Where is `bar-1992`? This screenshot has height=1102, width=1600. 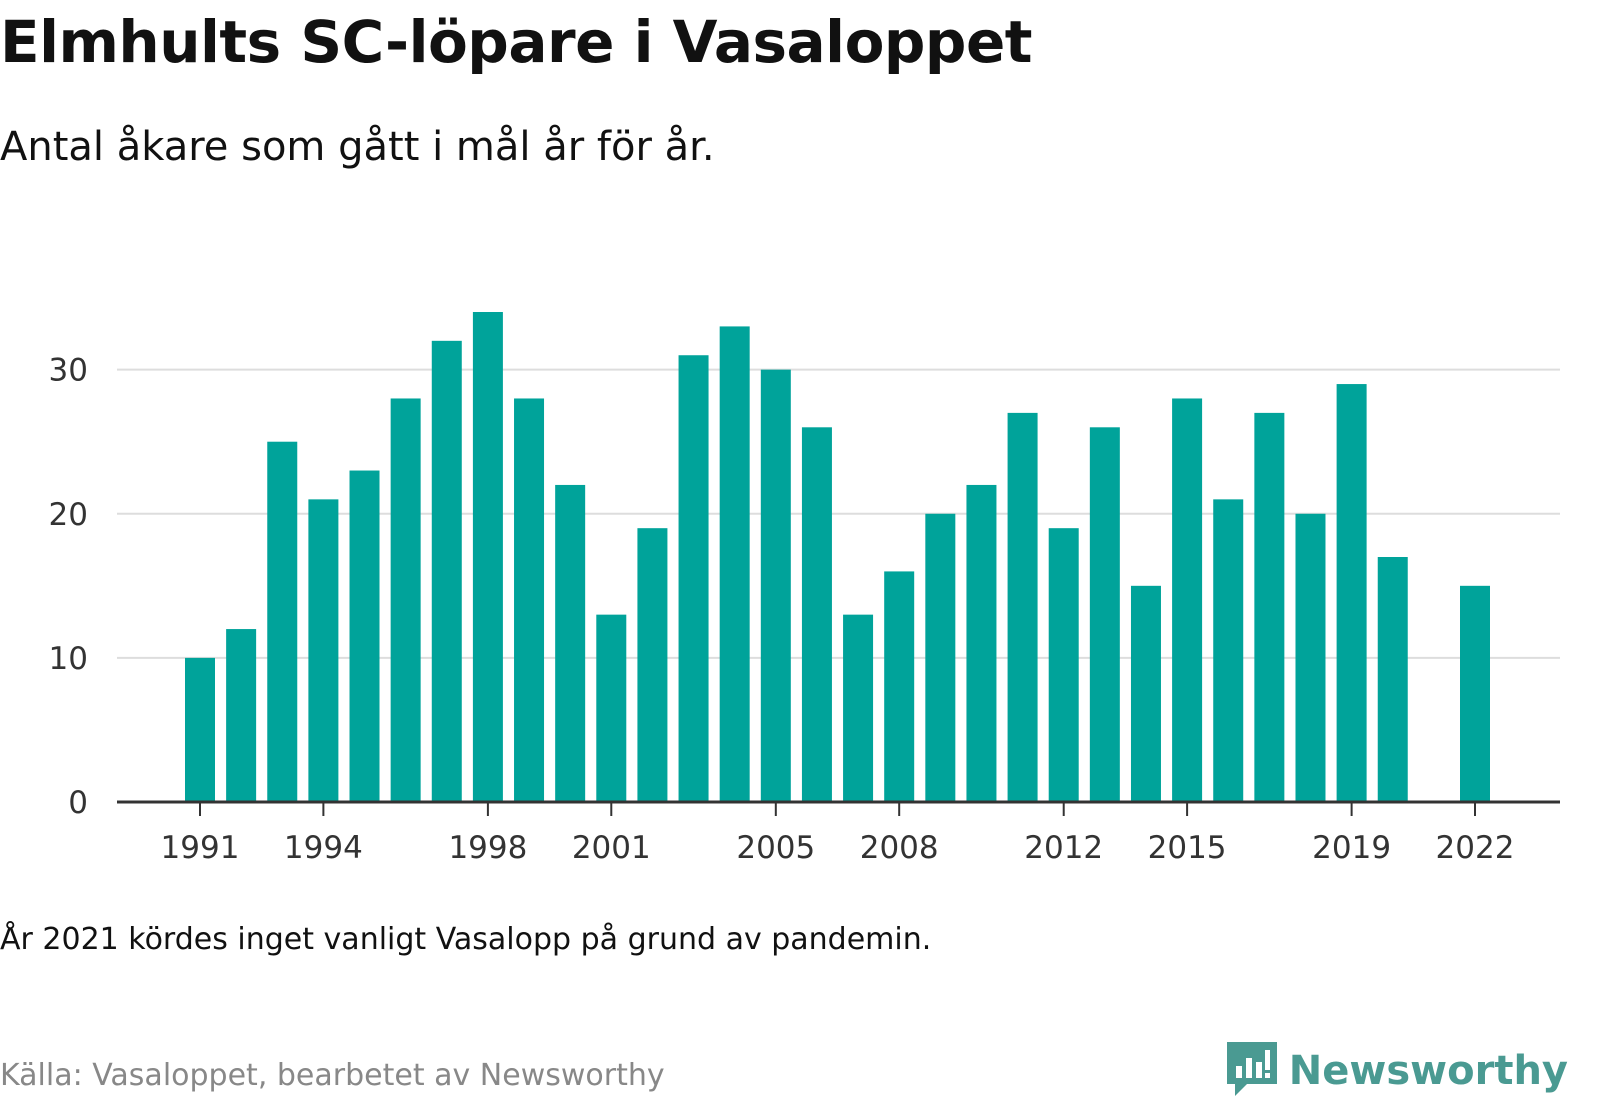
bar-1992 is located at coordinates (241, 715).